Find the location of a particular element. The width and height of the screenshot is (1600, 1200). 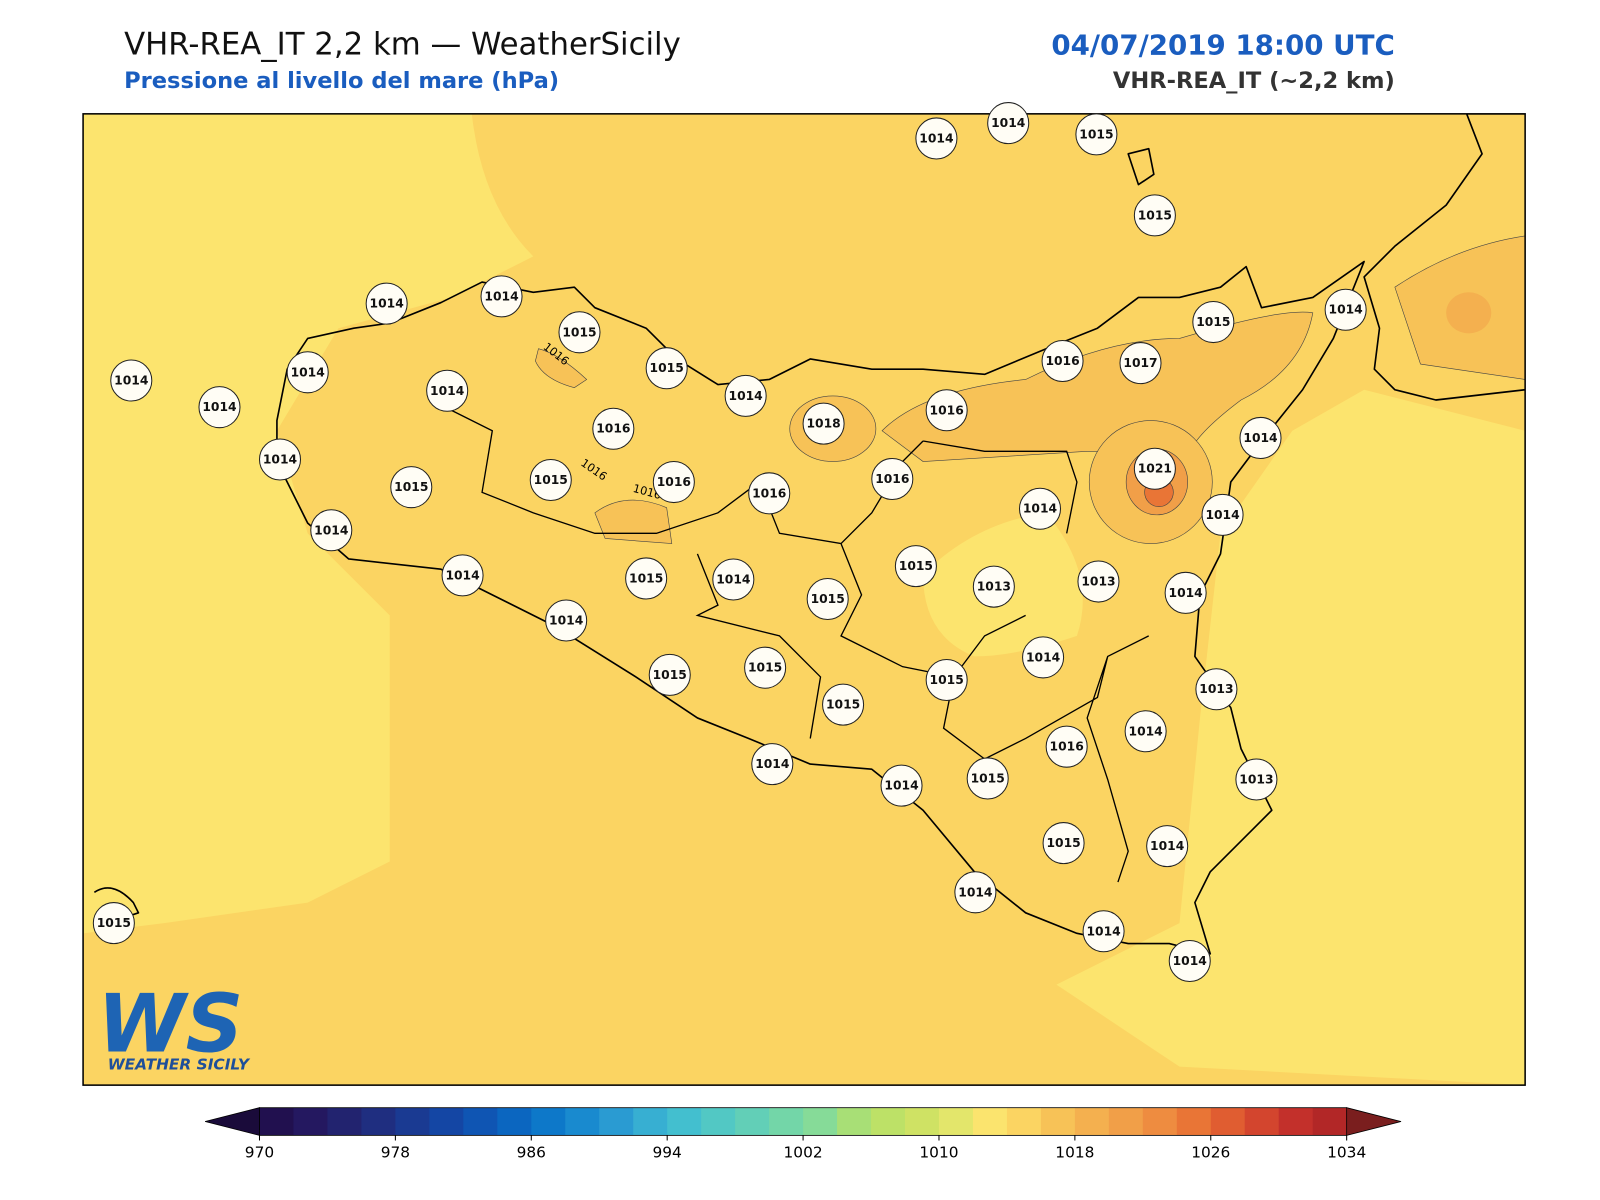

colorbar-tick-label: 986 is located at coordinates (531, 1152).